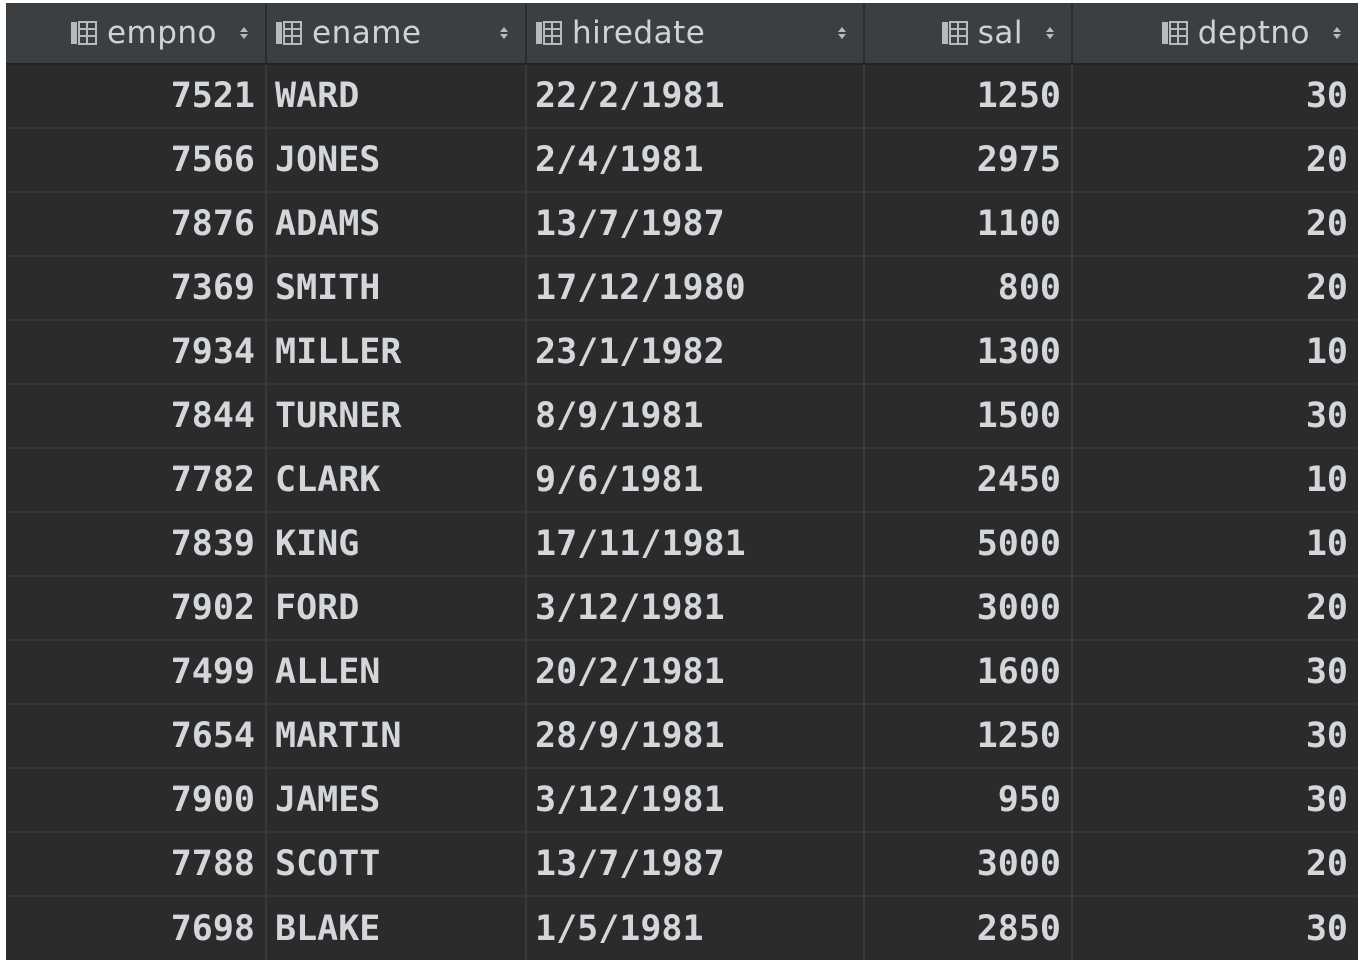  I want to click on table-row: 7900 JAMES 3/12/1981 950 30, so click(682, 800).